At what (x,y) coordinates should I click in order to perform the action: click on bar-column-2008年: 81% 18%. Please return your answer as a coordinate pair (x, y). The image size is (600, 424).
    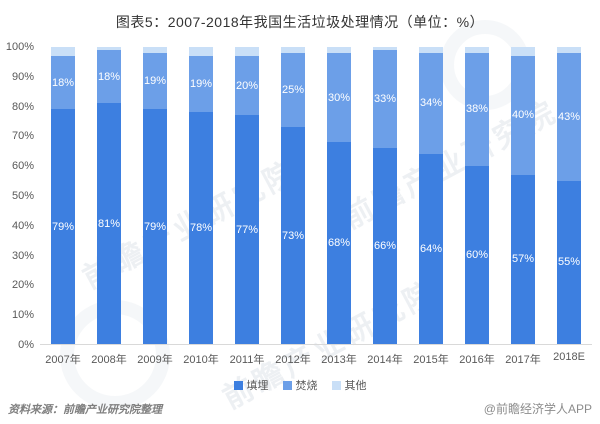
    Looking at the image, I should click on (109, 195).